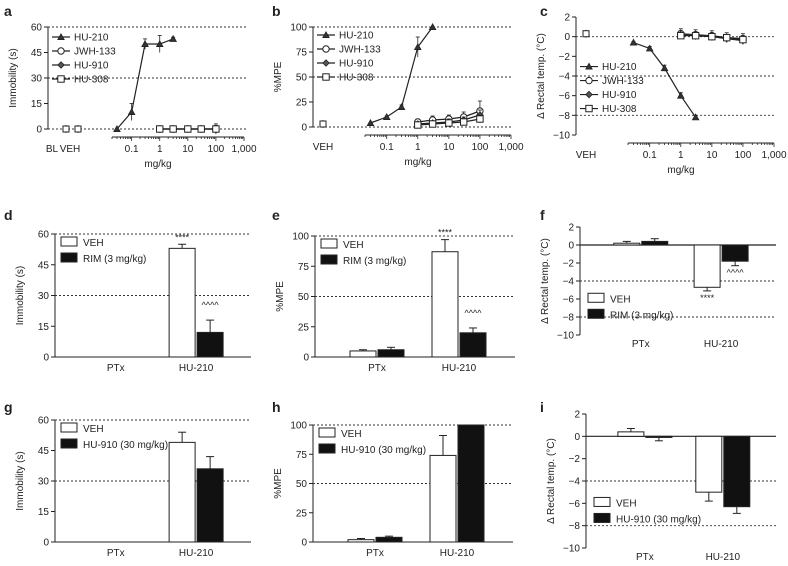  Describe the element at coordinates (645, 557) in the screenshot. I see `x-category-label: PTx` at that location.